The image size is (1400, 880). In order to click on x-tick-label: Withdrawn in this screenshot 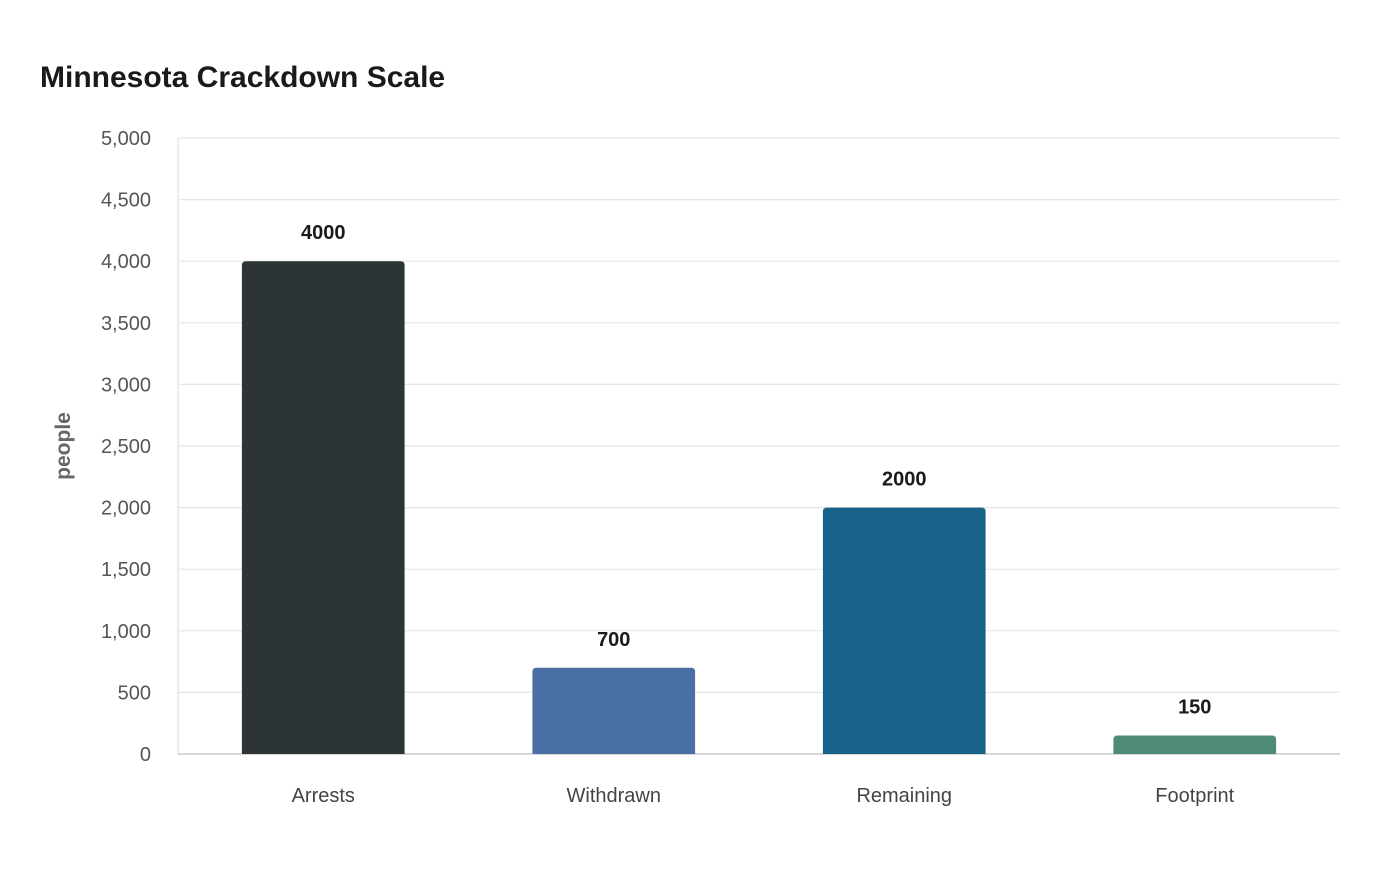, I will do `click(614, 796)`.